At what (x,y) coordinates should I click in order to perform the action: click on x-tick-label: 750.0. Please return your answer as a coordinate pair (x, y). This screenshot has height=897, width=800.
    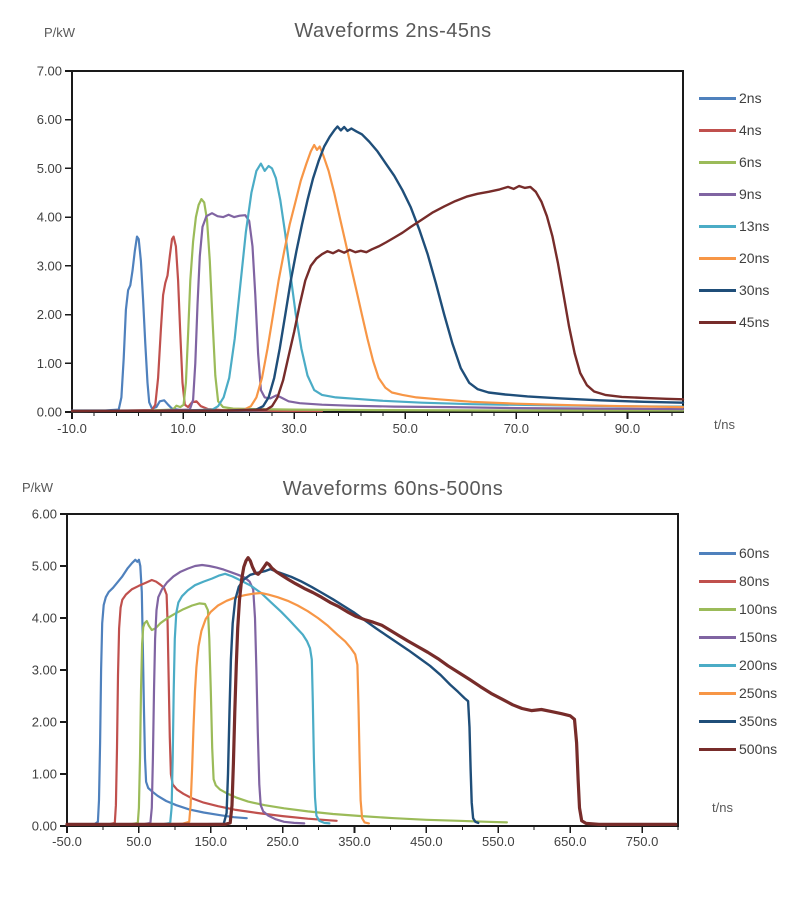
    Looking at the image, I should click on (642, 841).